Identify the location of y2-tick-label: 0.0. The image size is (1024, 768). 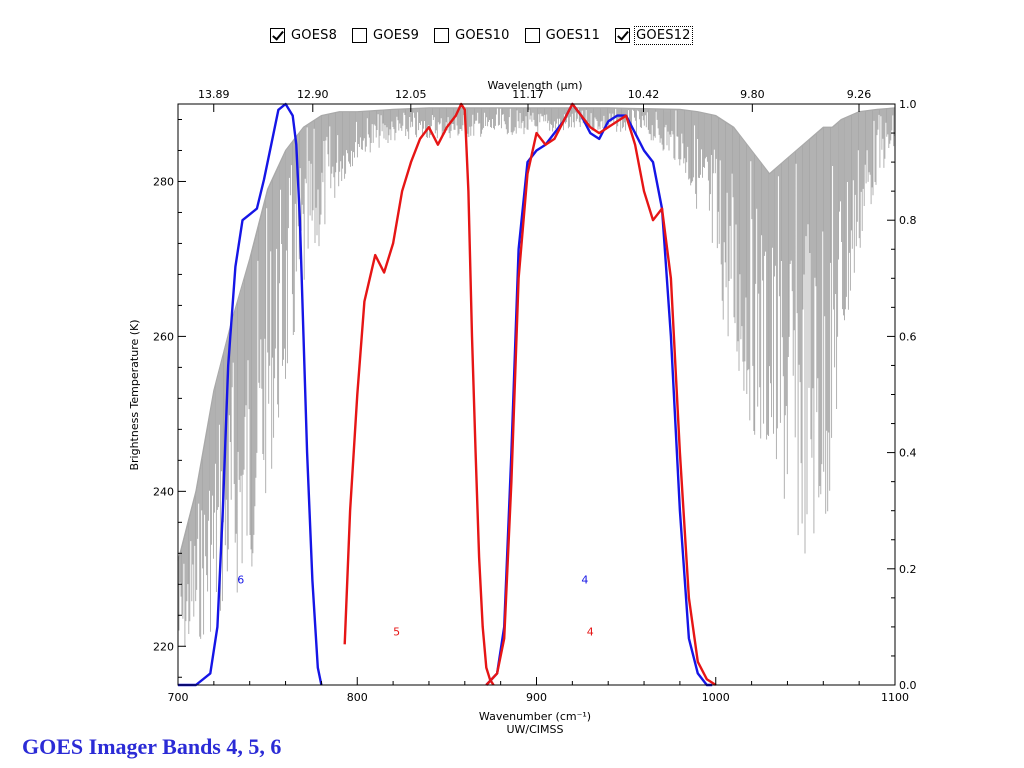
(908, 685).